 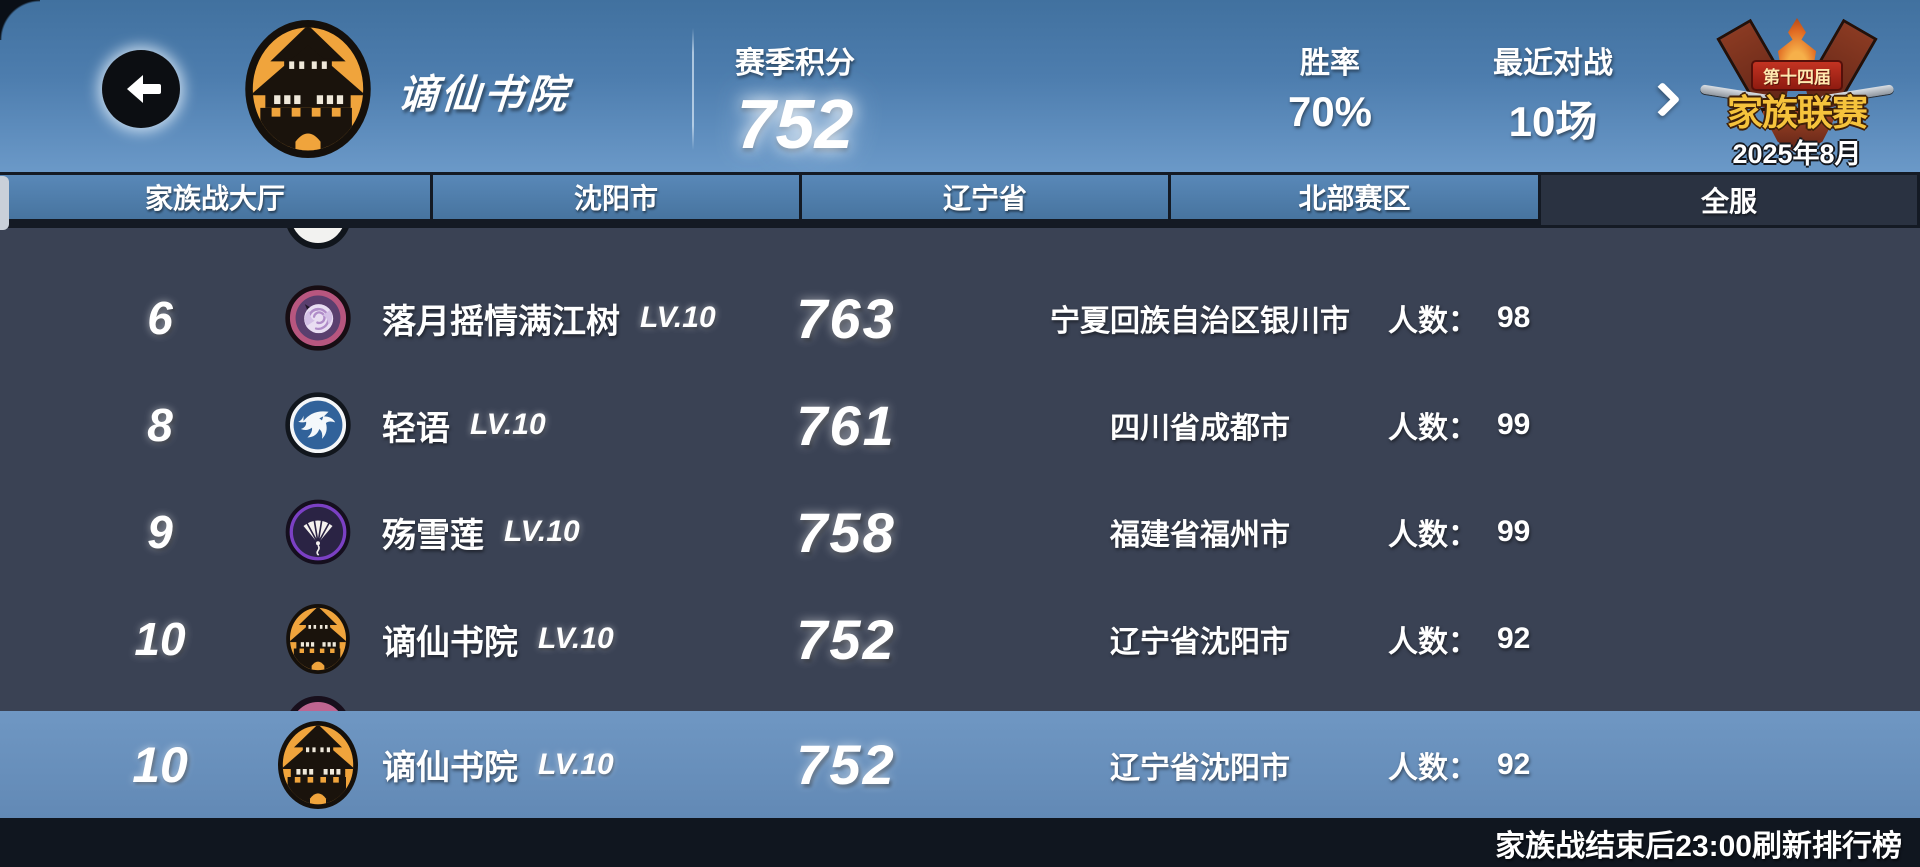 What do you see at coordinates (318, 238) in the screenshot?
I see `previous-row-emblem-partial-icon` at bounding box center [318, 238].